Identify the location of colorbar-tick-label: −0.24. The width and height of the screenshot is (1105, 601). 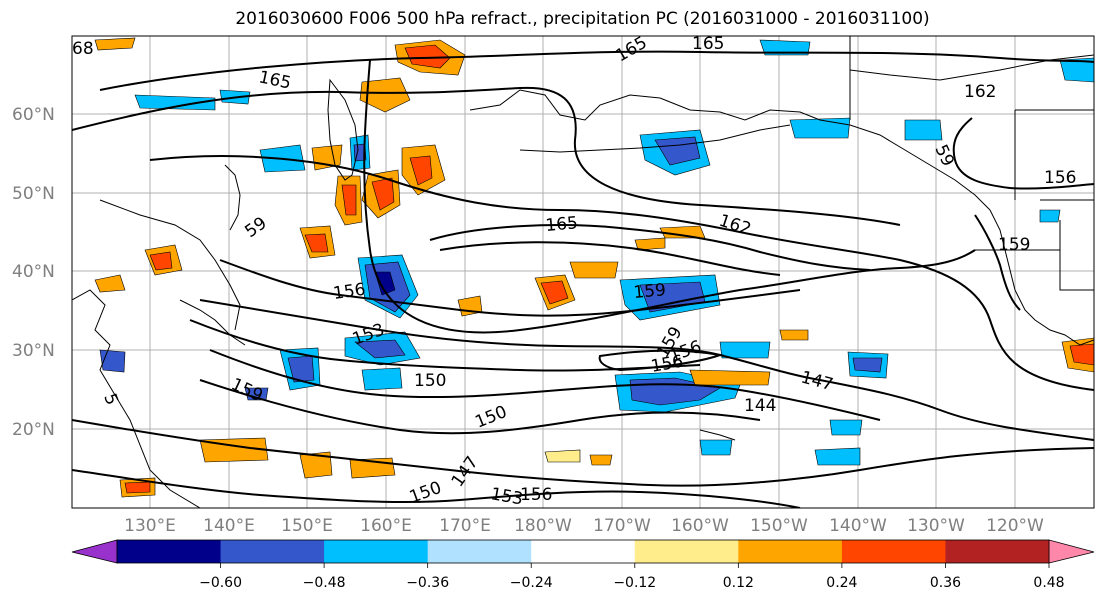
(531, 583).